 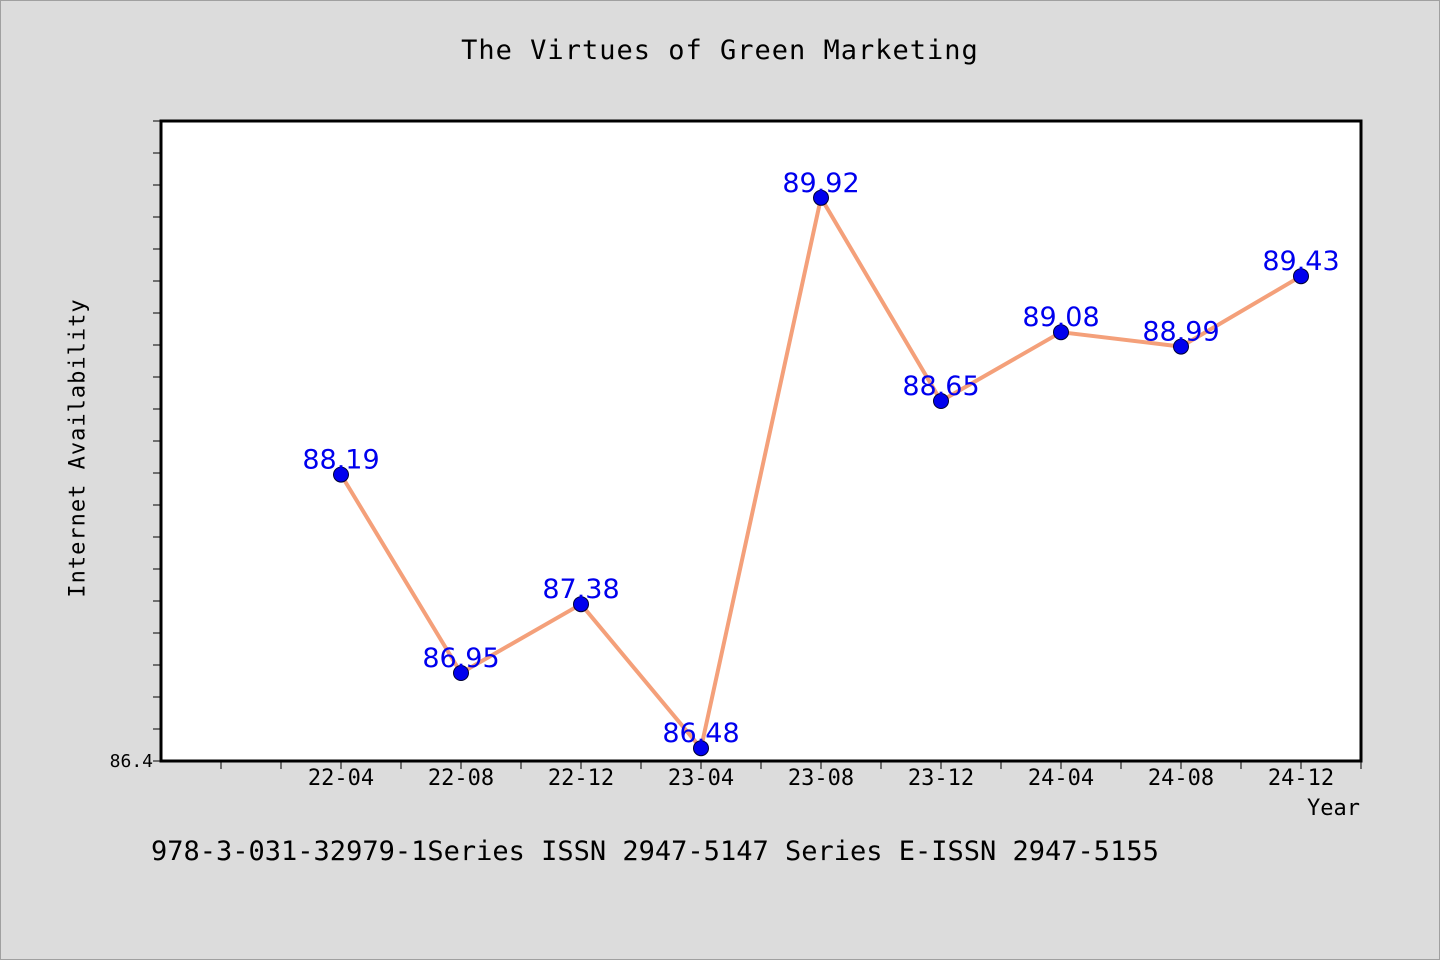 I want to click on data-label: 87.38, so click(x=580, y=589).